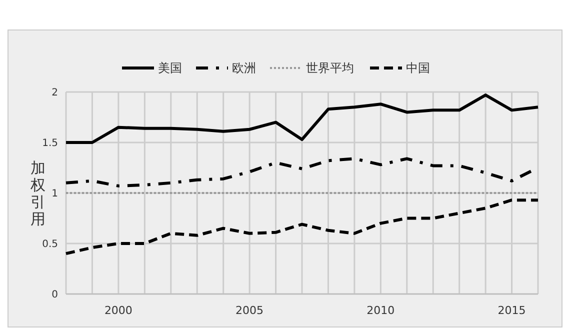 Image resolution: width=566 pixels, height=333 pixels. I want to click on y-axis-title: 加权引用, so click(38, 193).